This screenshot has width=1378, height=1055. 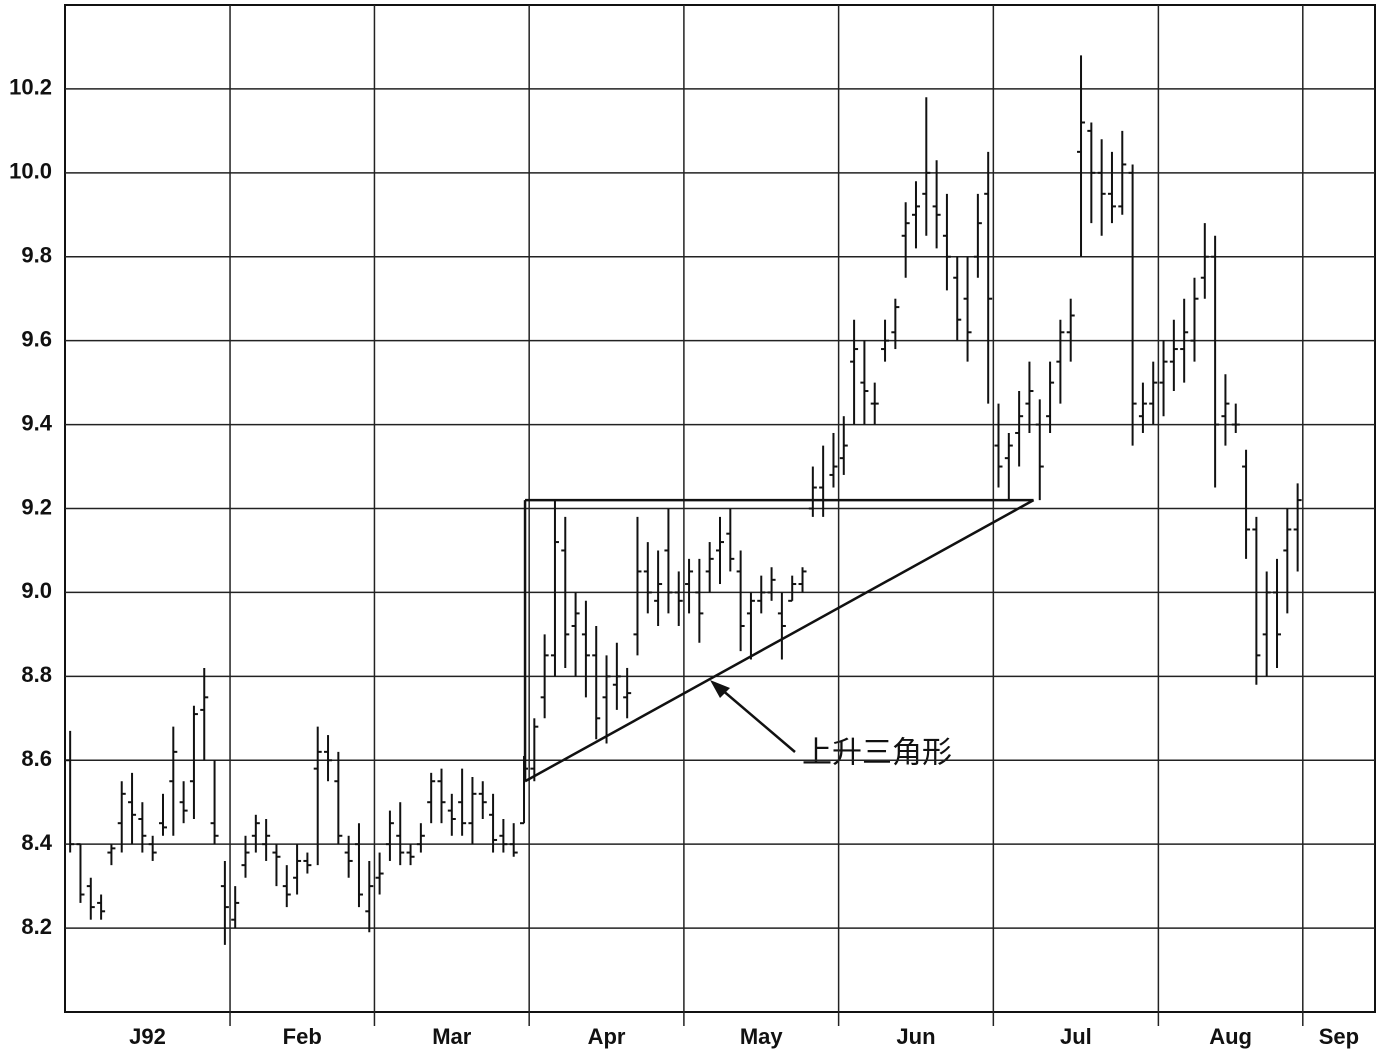 What do you see at coordinates (36, 926) in the screenshot?
I see `y-tick-label: 8.2` at bounding box center [36, 926].